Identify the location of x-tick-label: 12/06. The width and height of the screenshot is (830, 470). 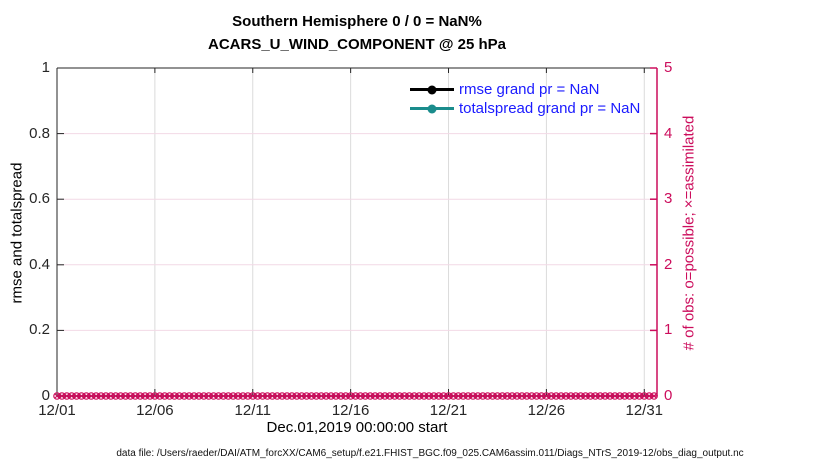
(155, 410).